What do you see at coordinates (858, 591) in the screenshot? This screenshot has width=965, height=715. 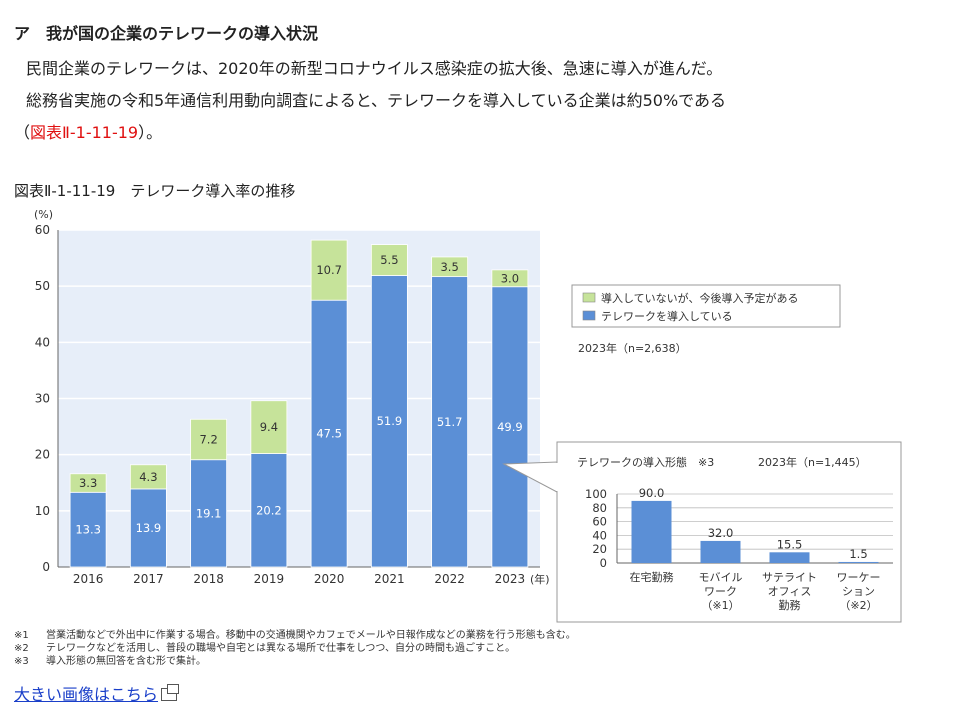 I see `inset-x-tick-label-3-1: ション` at bounding box center [858, 591].